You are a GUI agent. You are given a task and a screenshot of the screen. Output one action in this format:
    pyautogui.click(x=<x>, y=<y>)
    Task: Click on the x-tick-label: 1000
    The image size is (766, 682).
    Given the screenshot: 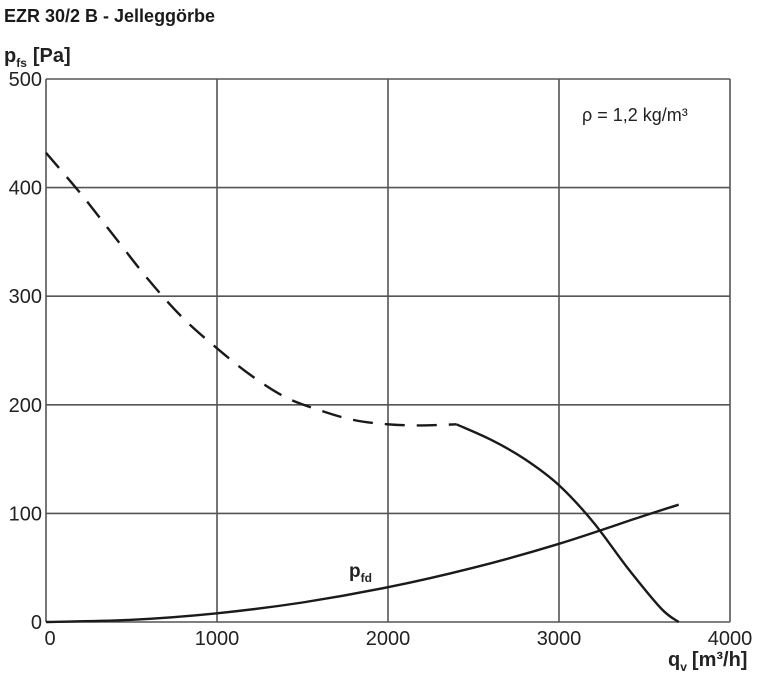 What is the action you would take?
    pyautogui.click(x=217, y=639)
    